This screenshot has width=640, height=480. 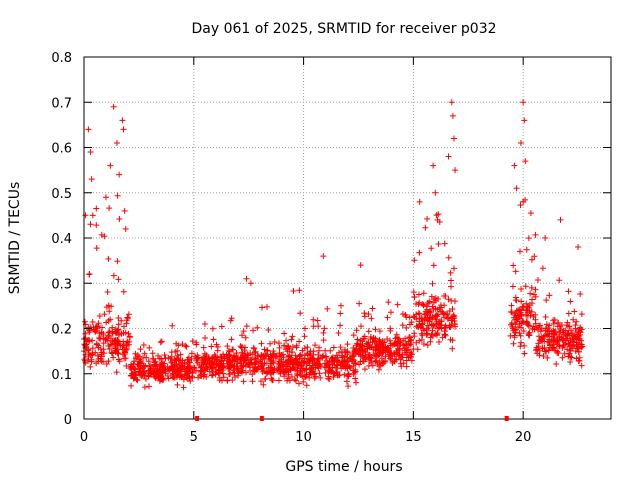 What do you see at coordinates (61, 103) in the screenshot?
I see `y-tick-label: 0.7` at bounding box center [61, 103].